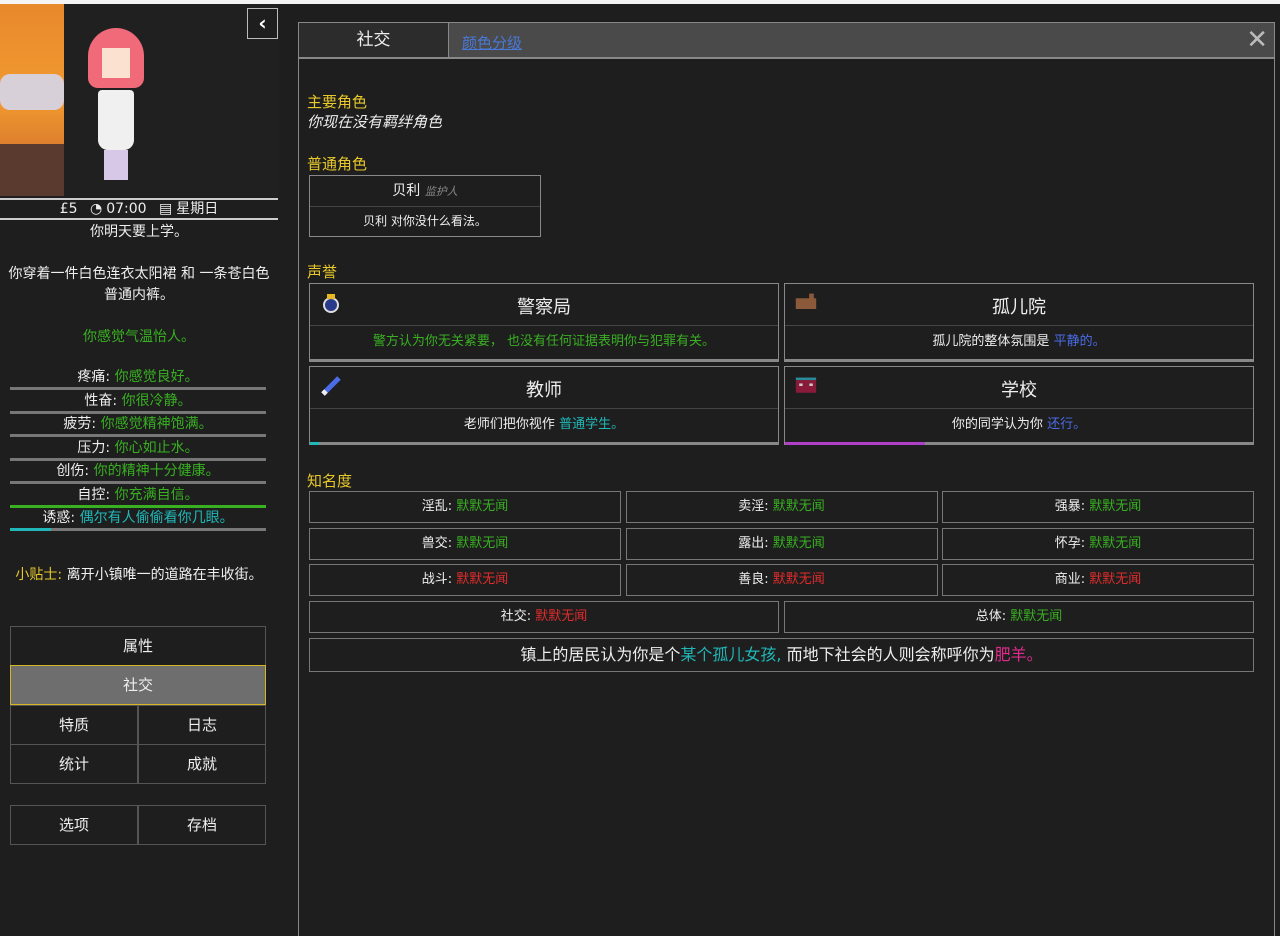  I want to click on stat-value: 你感觉精神饱满。, so click(156, 424).